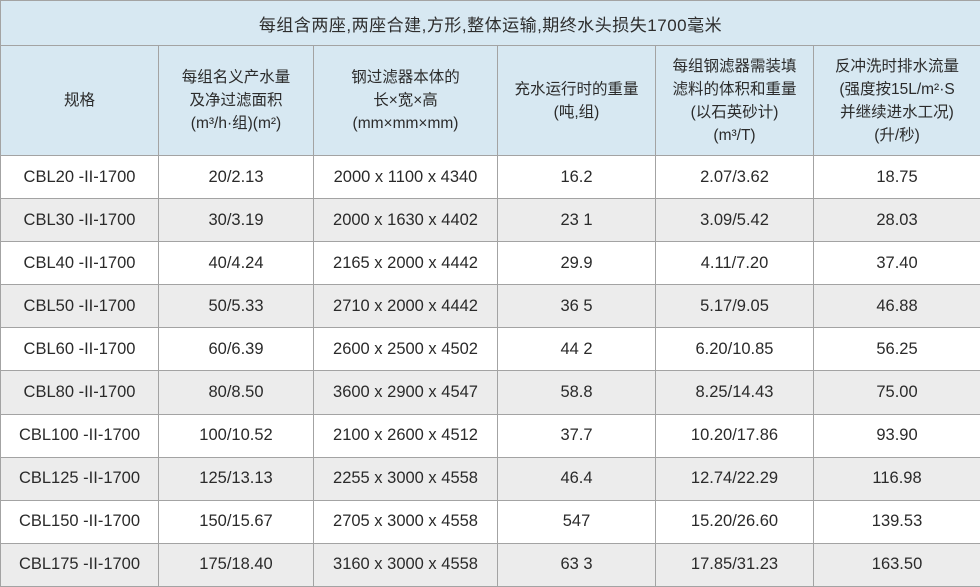 This screenshot has width=980, height=587. What do you see at coordinates (576, 306) in the screenshot?
I see `table-cell: 36 5` at bounding box center [576, 306].